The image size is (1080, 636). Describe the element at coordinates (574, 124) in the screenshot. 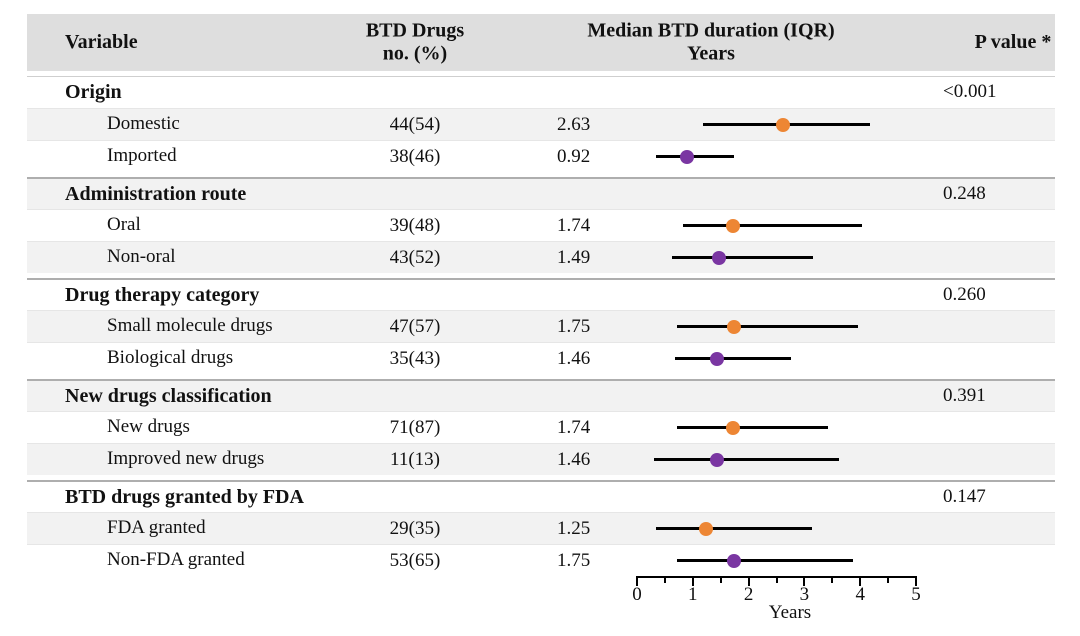

I see `median-value: 2.63` at that location.